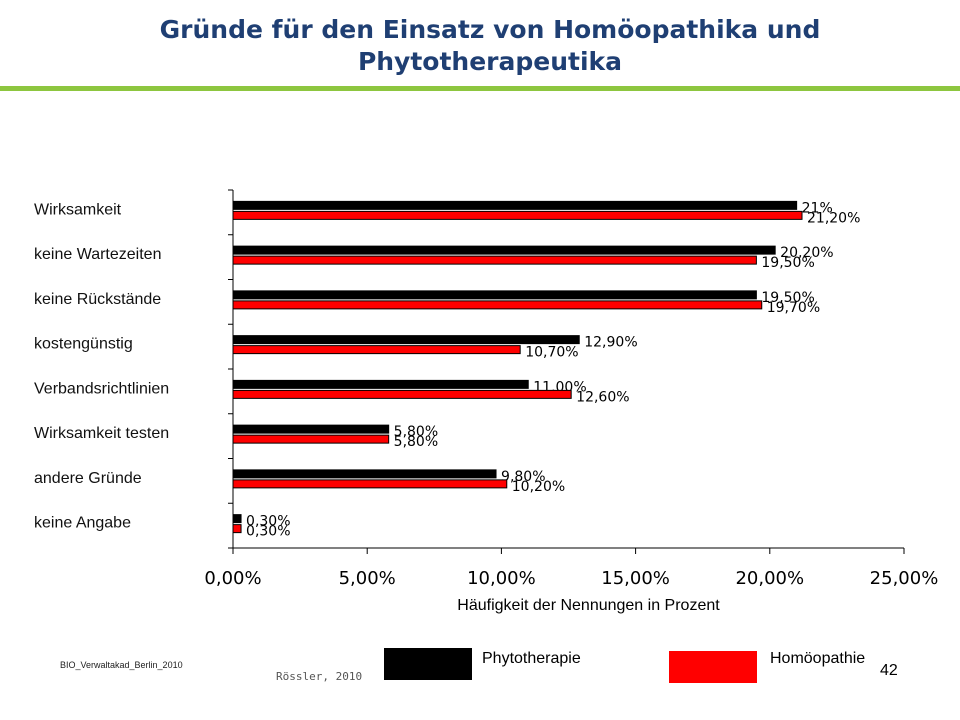 The height and width of the screenshot is (720, 960). I want to click on data-label: 10,20%, so click(538, 487).